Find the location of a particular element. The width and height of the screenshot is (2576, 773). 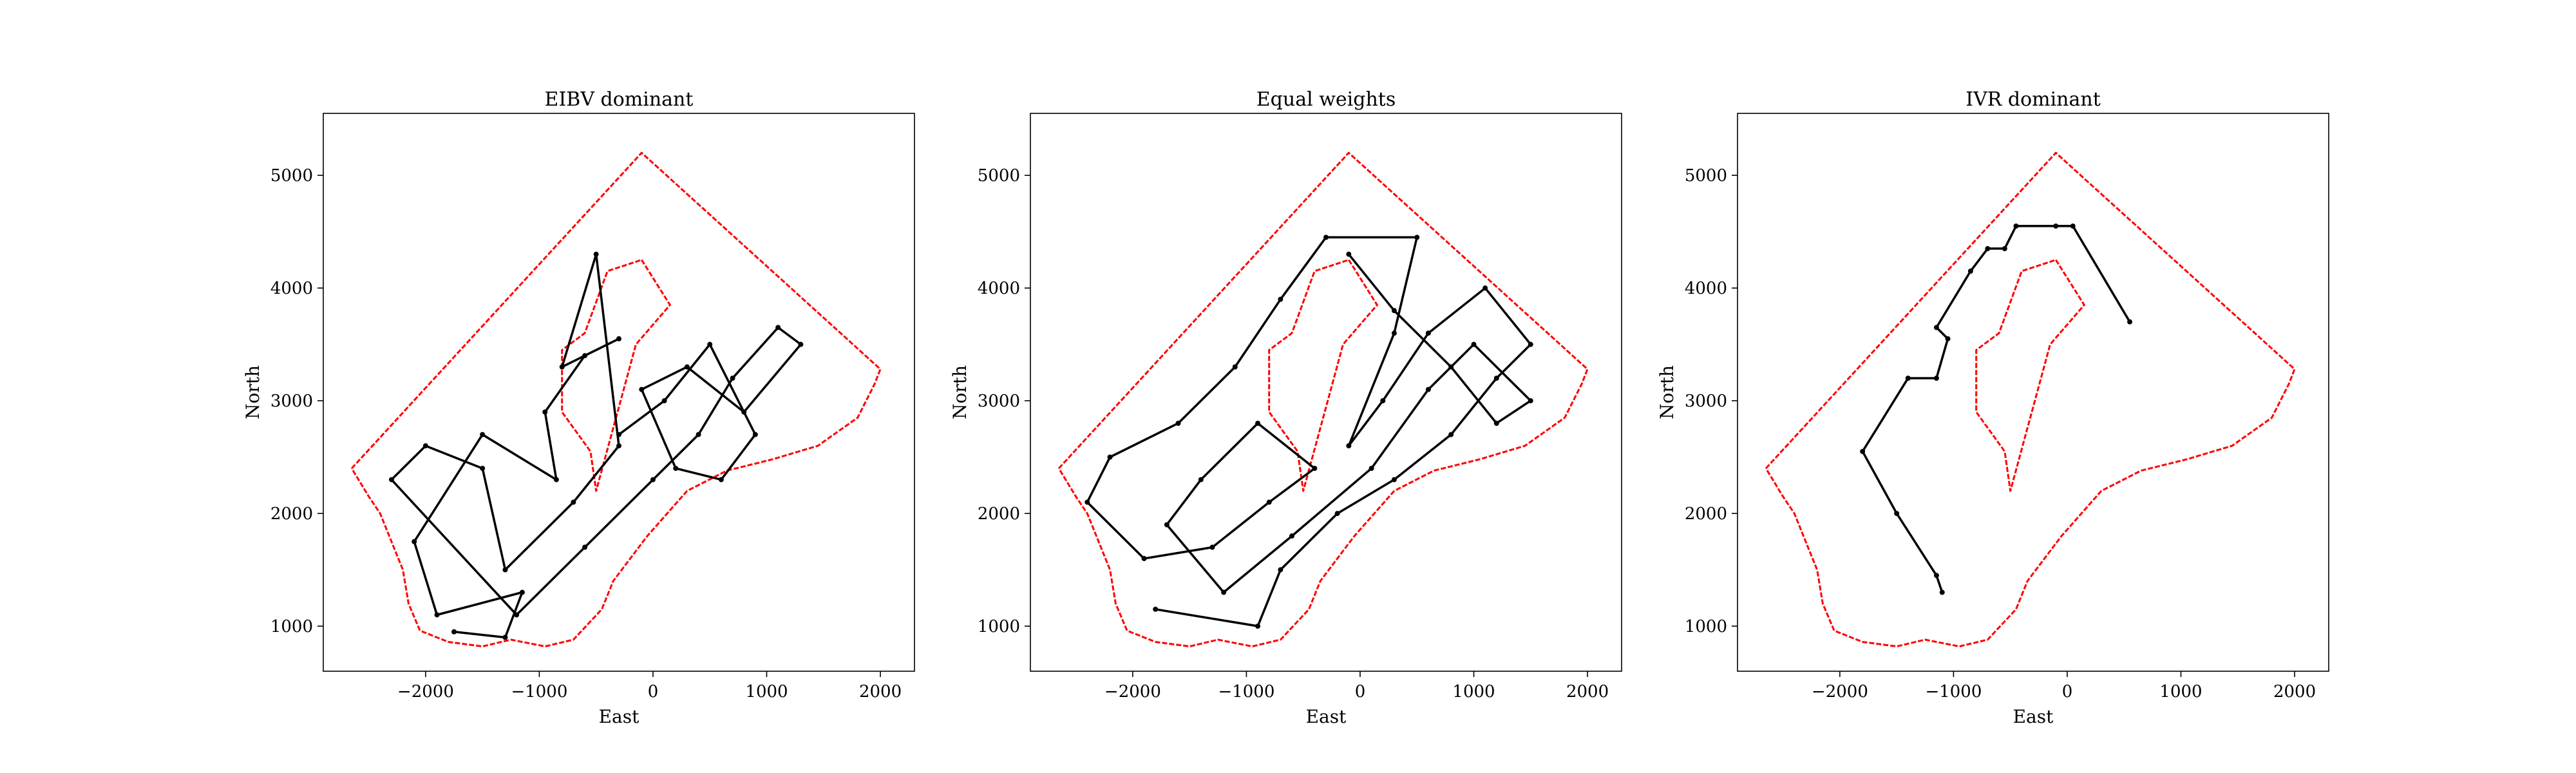

x-tick-label: 2000 is located at coordinates (880, 691).